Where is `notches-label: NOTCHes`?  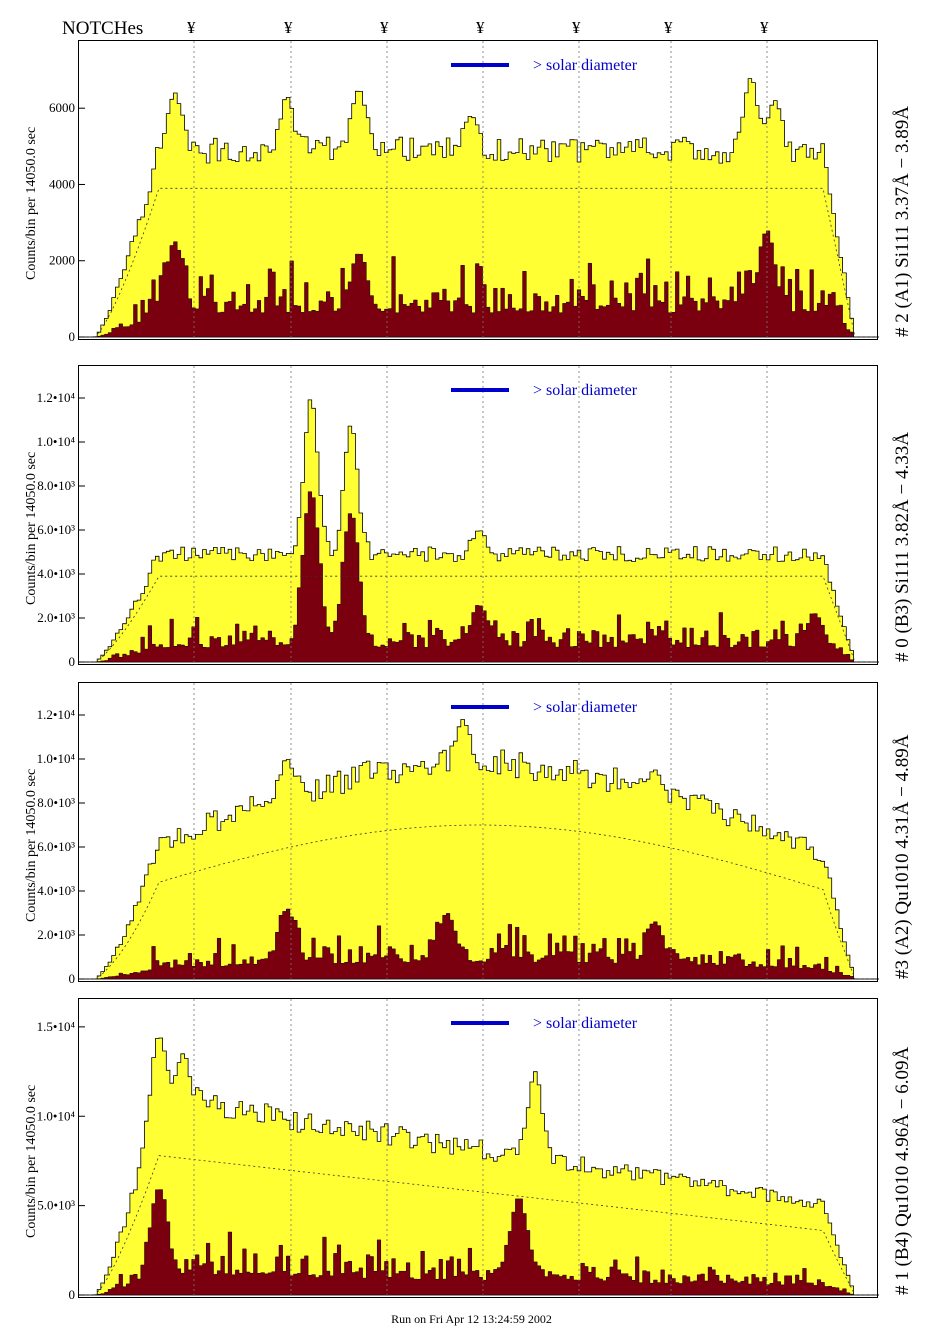 notches-label: NOTCHes is located at coordinates (103, 28).